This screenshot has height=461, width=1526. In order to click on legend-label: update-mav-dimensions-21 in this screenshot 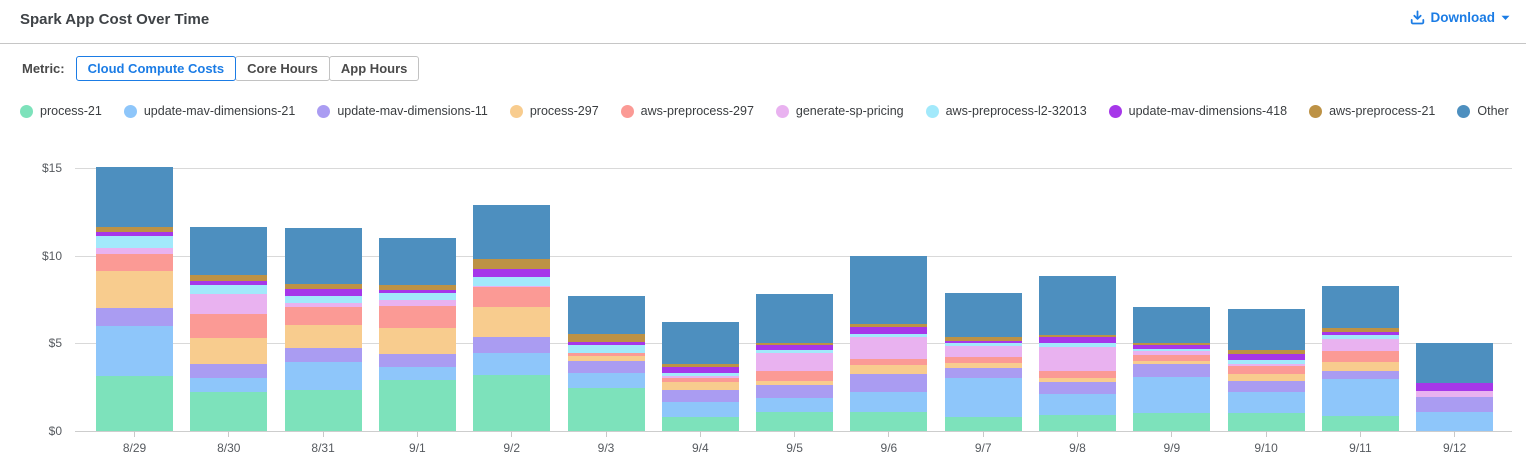, I will do `click(219, 111)`.